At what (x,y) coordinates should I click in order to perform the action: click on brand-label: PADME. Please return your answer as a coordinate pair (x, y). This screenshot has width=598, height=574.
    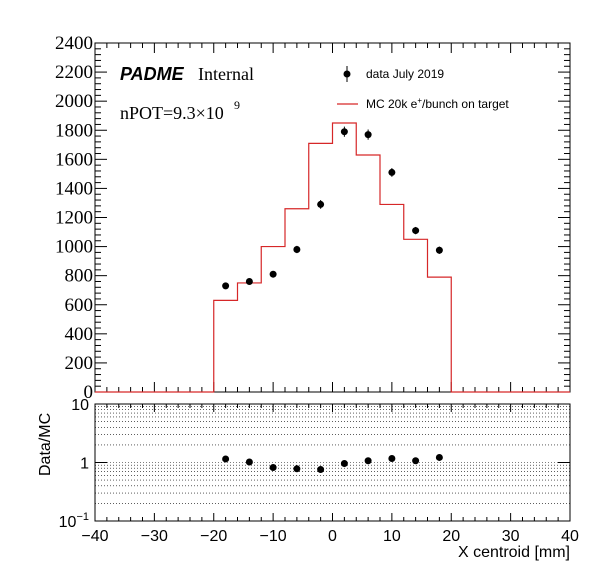
    Looking at the image, I should click on (152, 74).